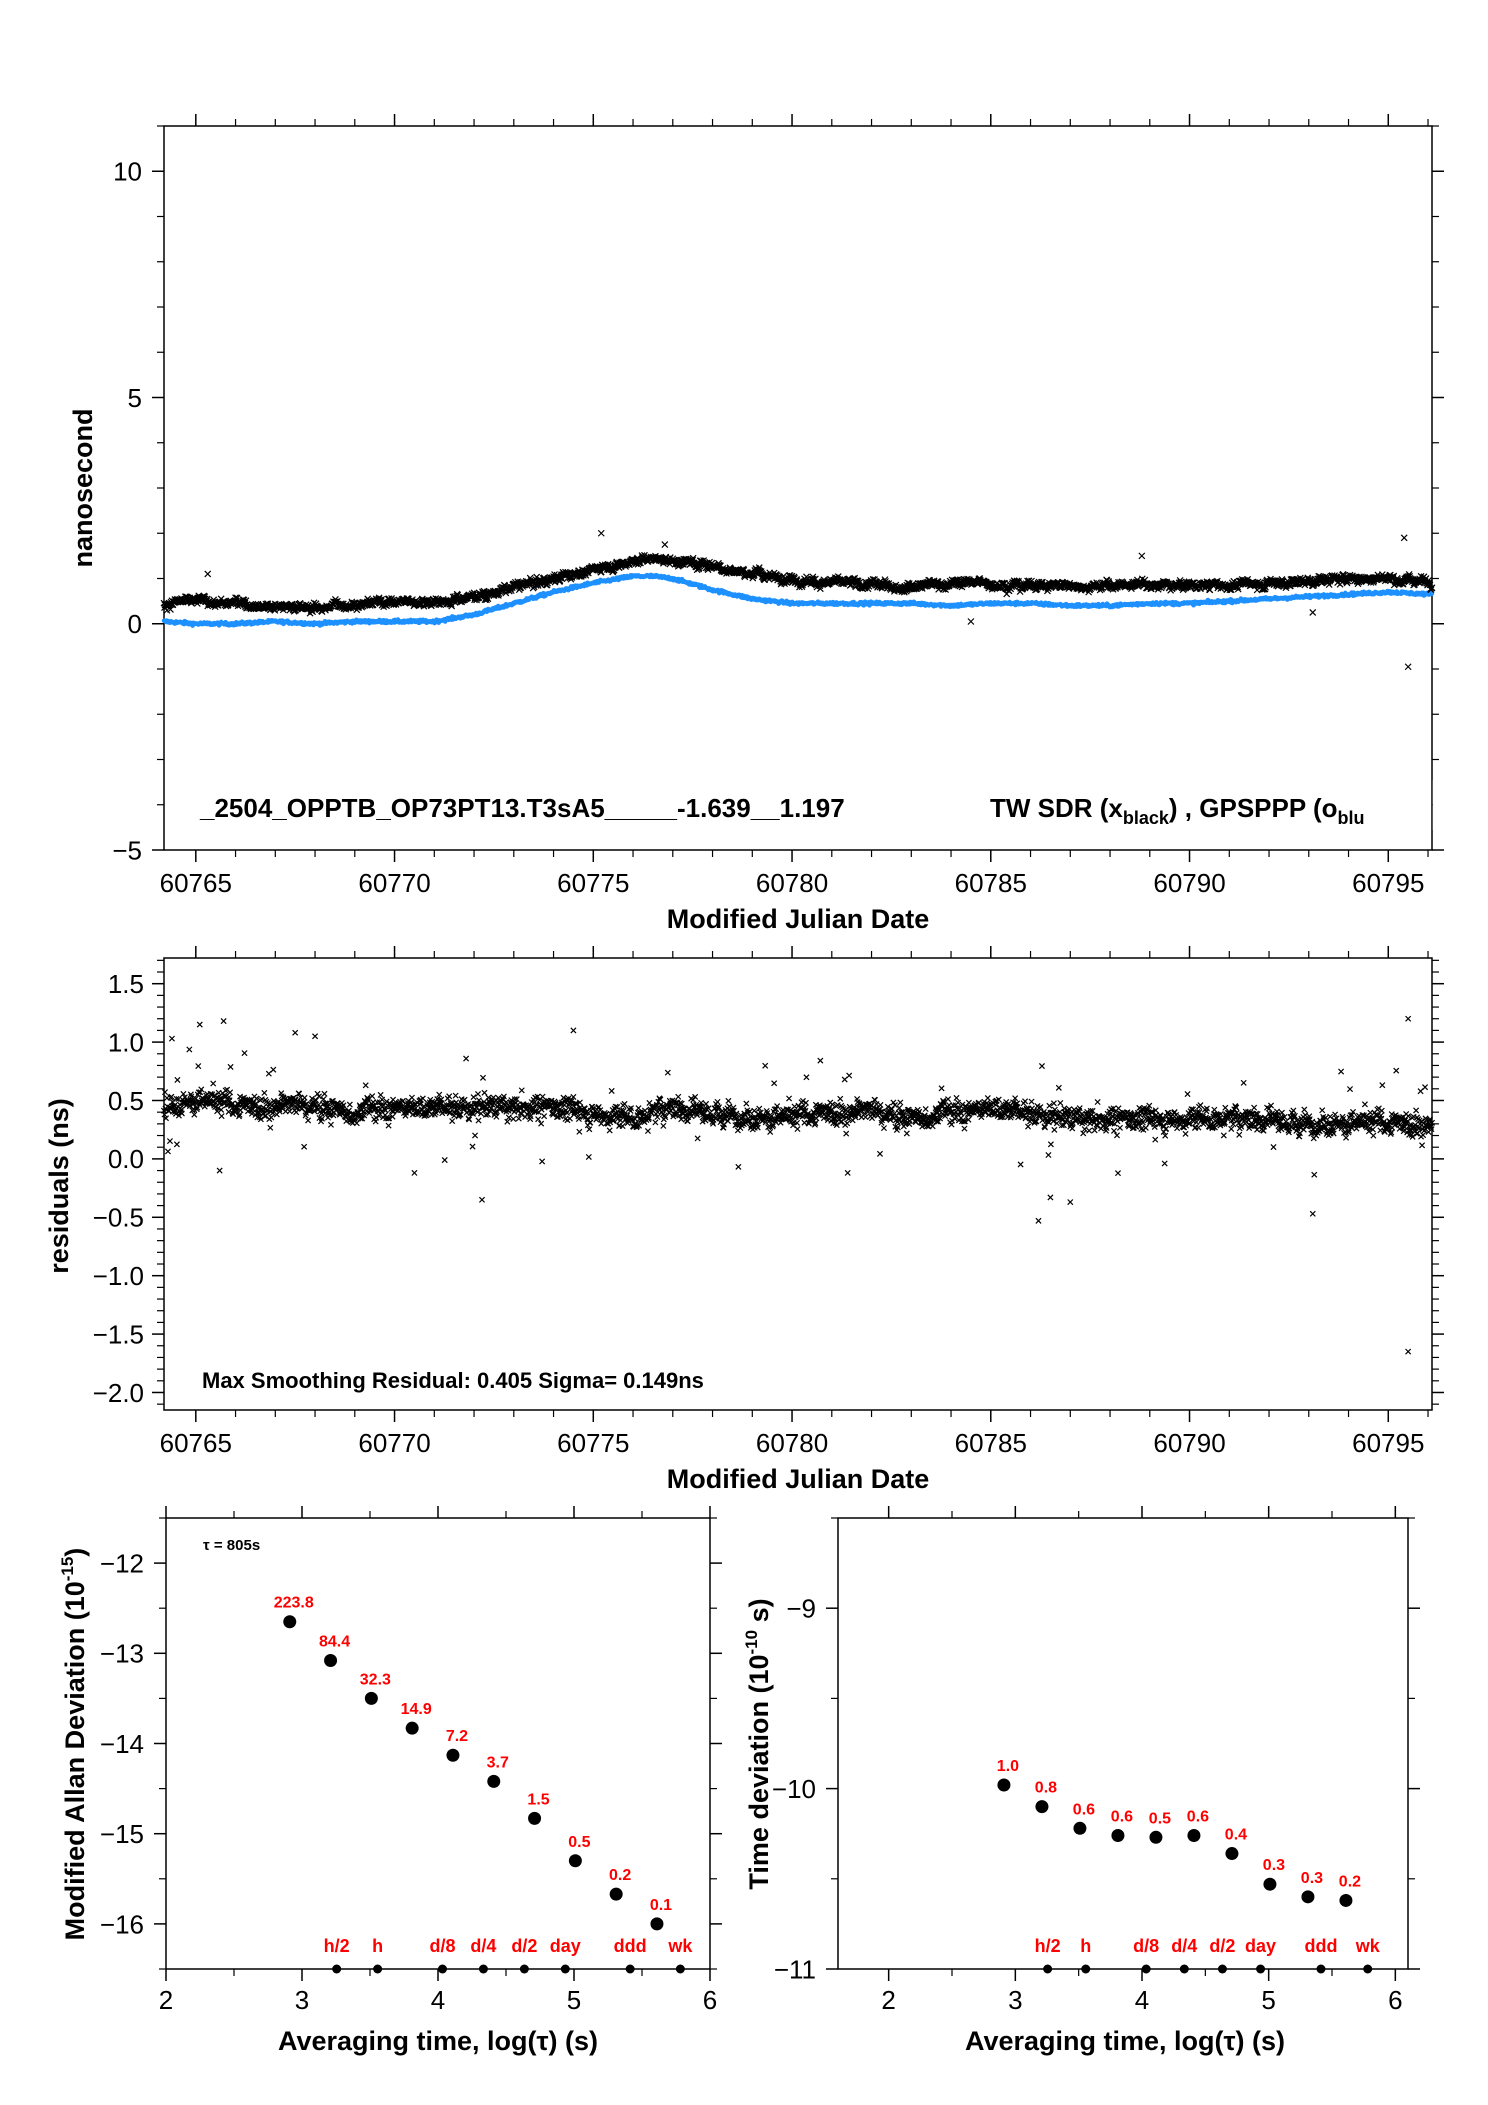  I want to click on y-tick-label: 0, so click(135, 624).